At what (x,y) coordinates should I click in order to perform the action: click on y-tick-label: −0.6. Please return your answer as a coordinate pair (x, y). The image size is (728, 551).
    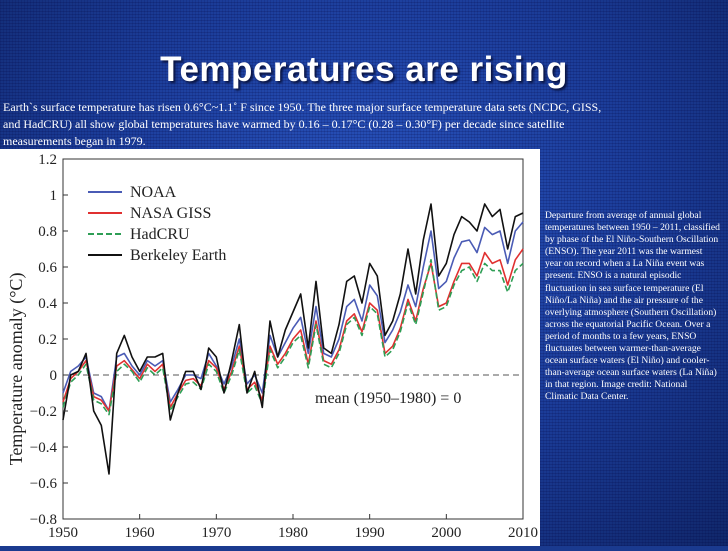
    Looking at the image, I should click on (44, 484).